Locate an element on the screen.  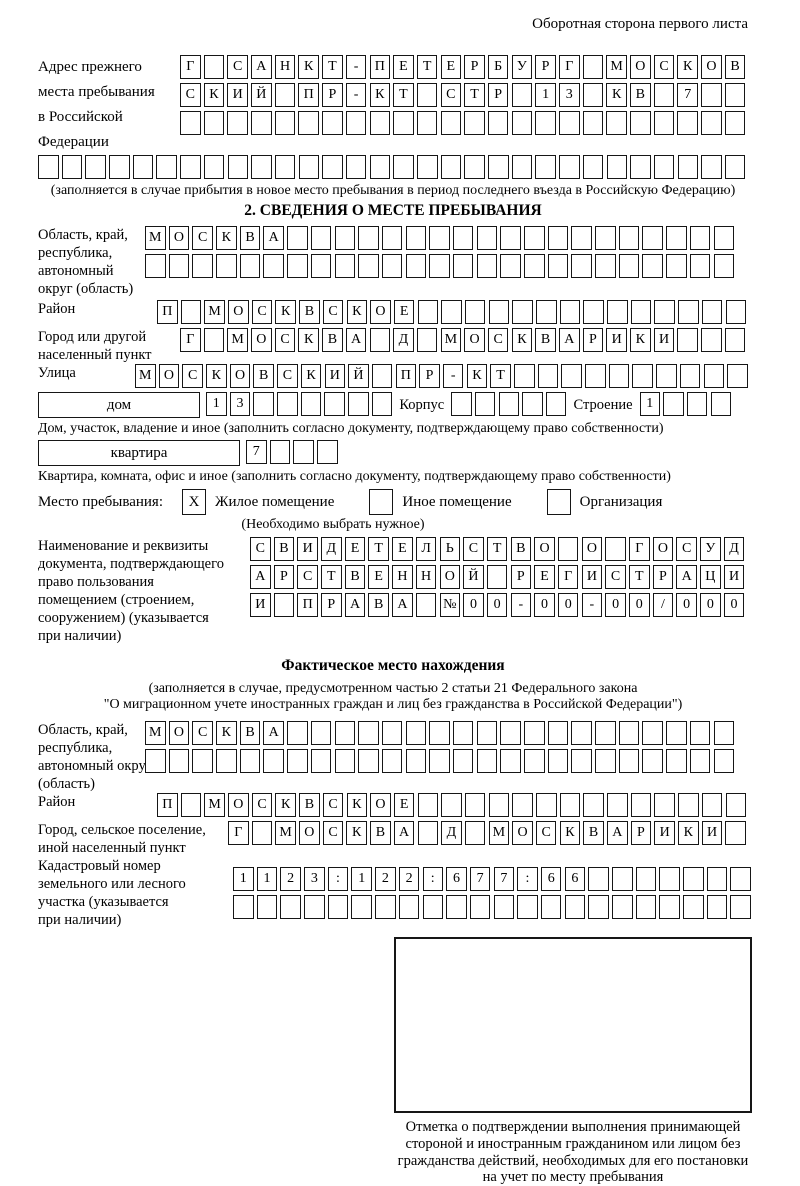
char-cell: Б is located at coordinates (498, 67).